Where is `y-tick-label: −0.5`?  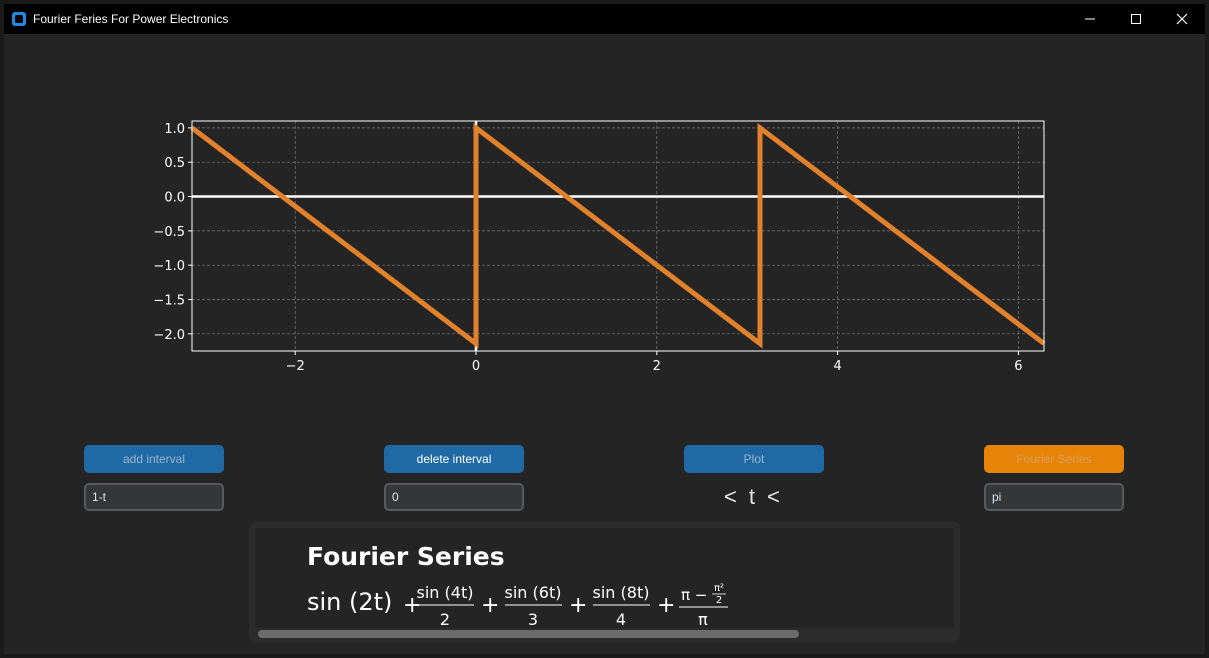
y-tick-label: −0.5 is located at coordinates (169, 232).